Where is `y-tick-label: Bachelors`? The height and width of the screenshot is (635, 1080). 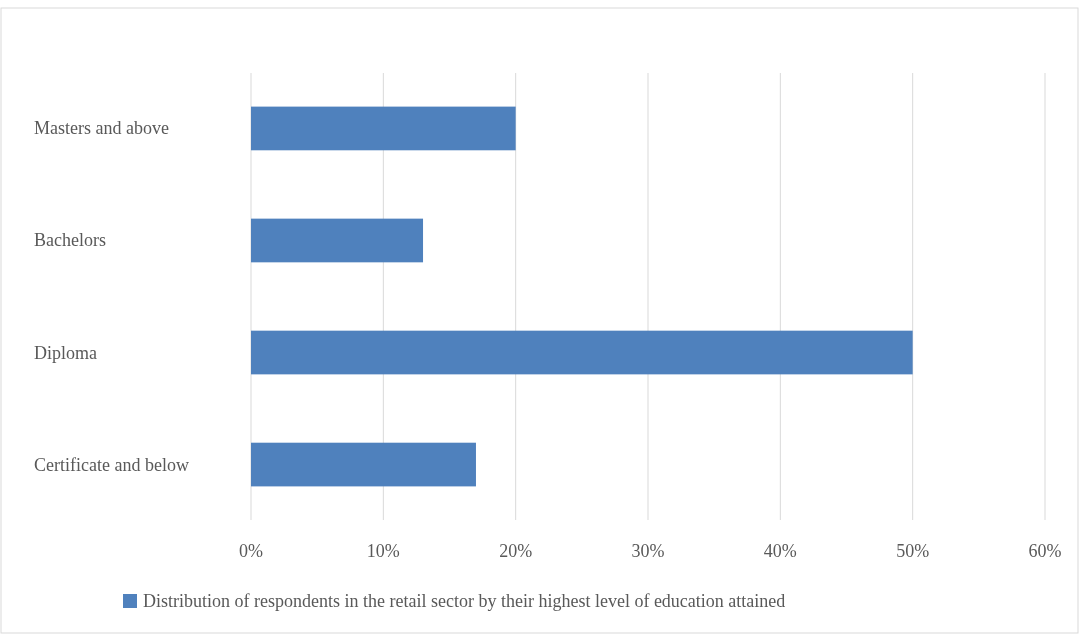
y-tick-label: Bachelors is located at coordinates (70, 240).